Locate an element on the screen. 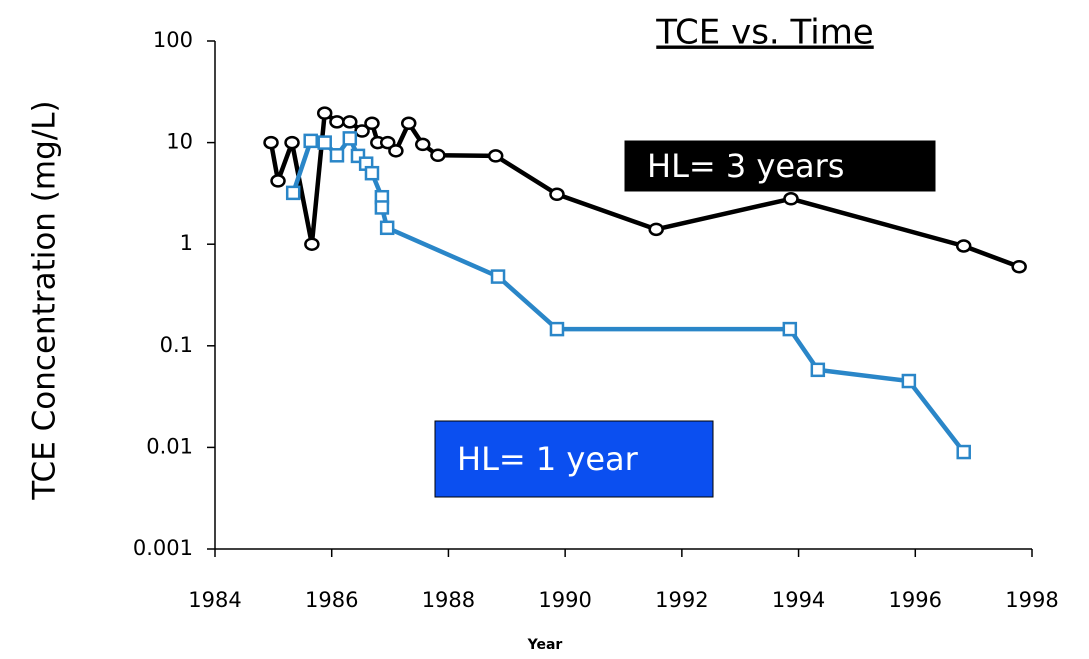  x-tick-label: 1996 is located at coordinates (915, 600).